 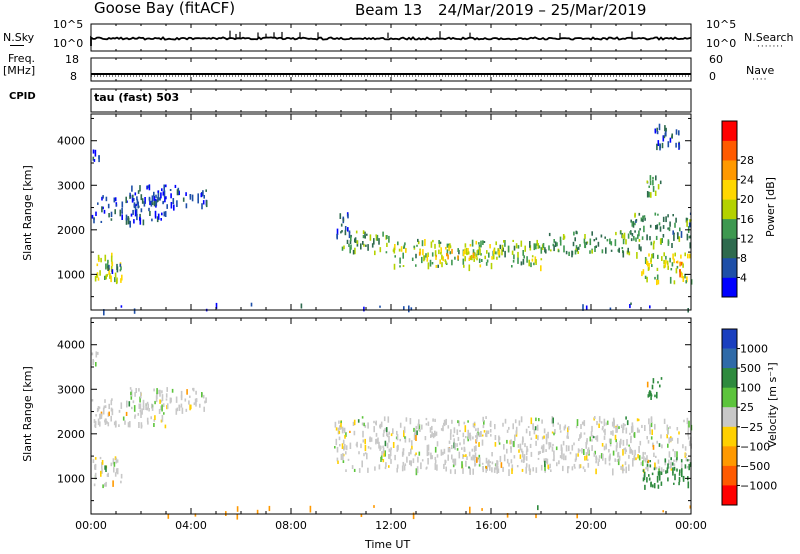 I want to click on velocity-colorbar-frame, so click(x=729, y=417).